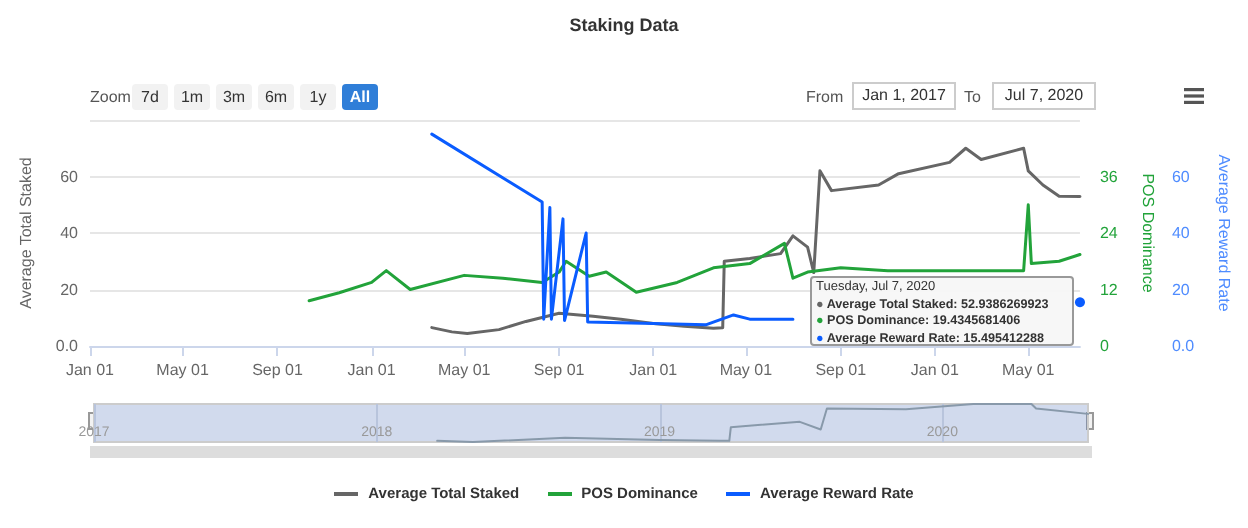 The width and height of the screenshot is (1248, 528). What do you see at coordinates (70, 176) in the screenshot?
I see `y-tick-label: 60` at bounding box center [70, 176].